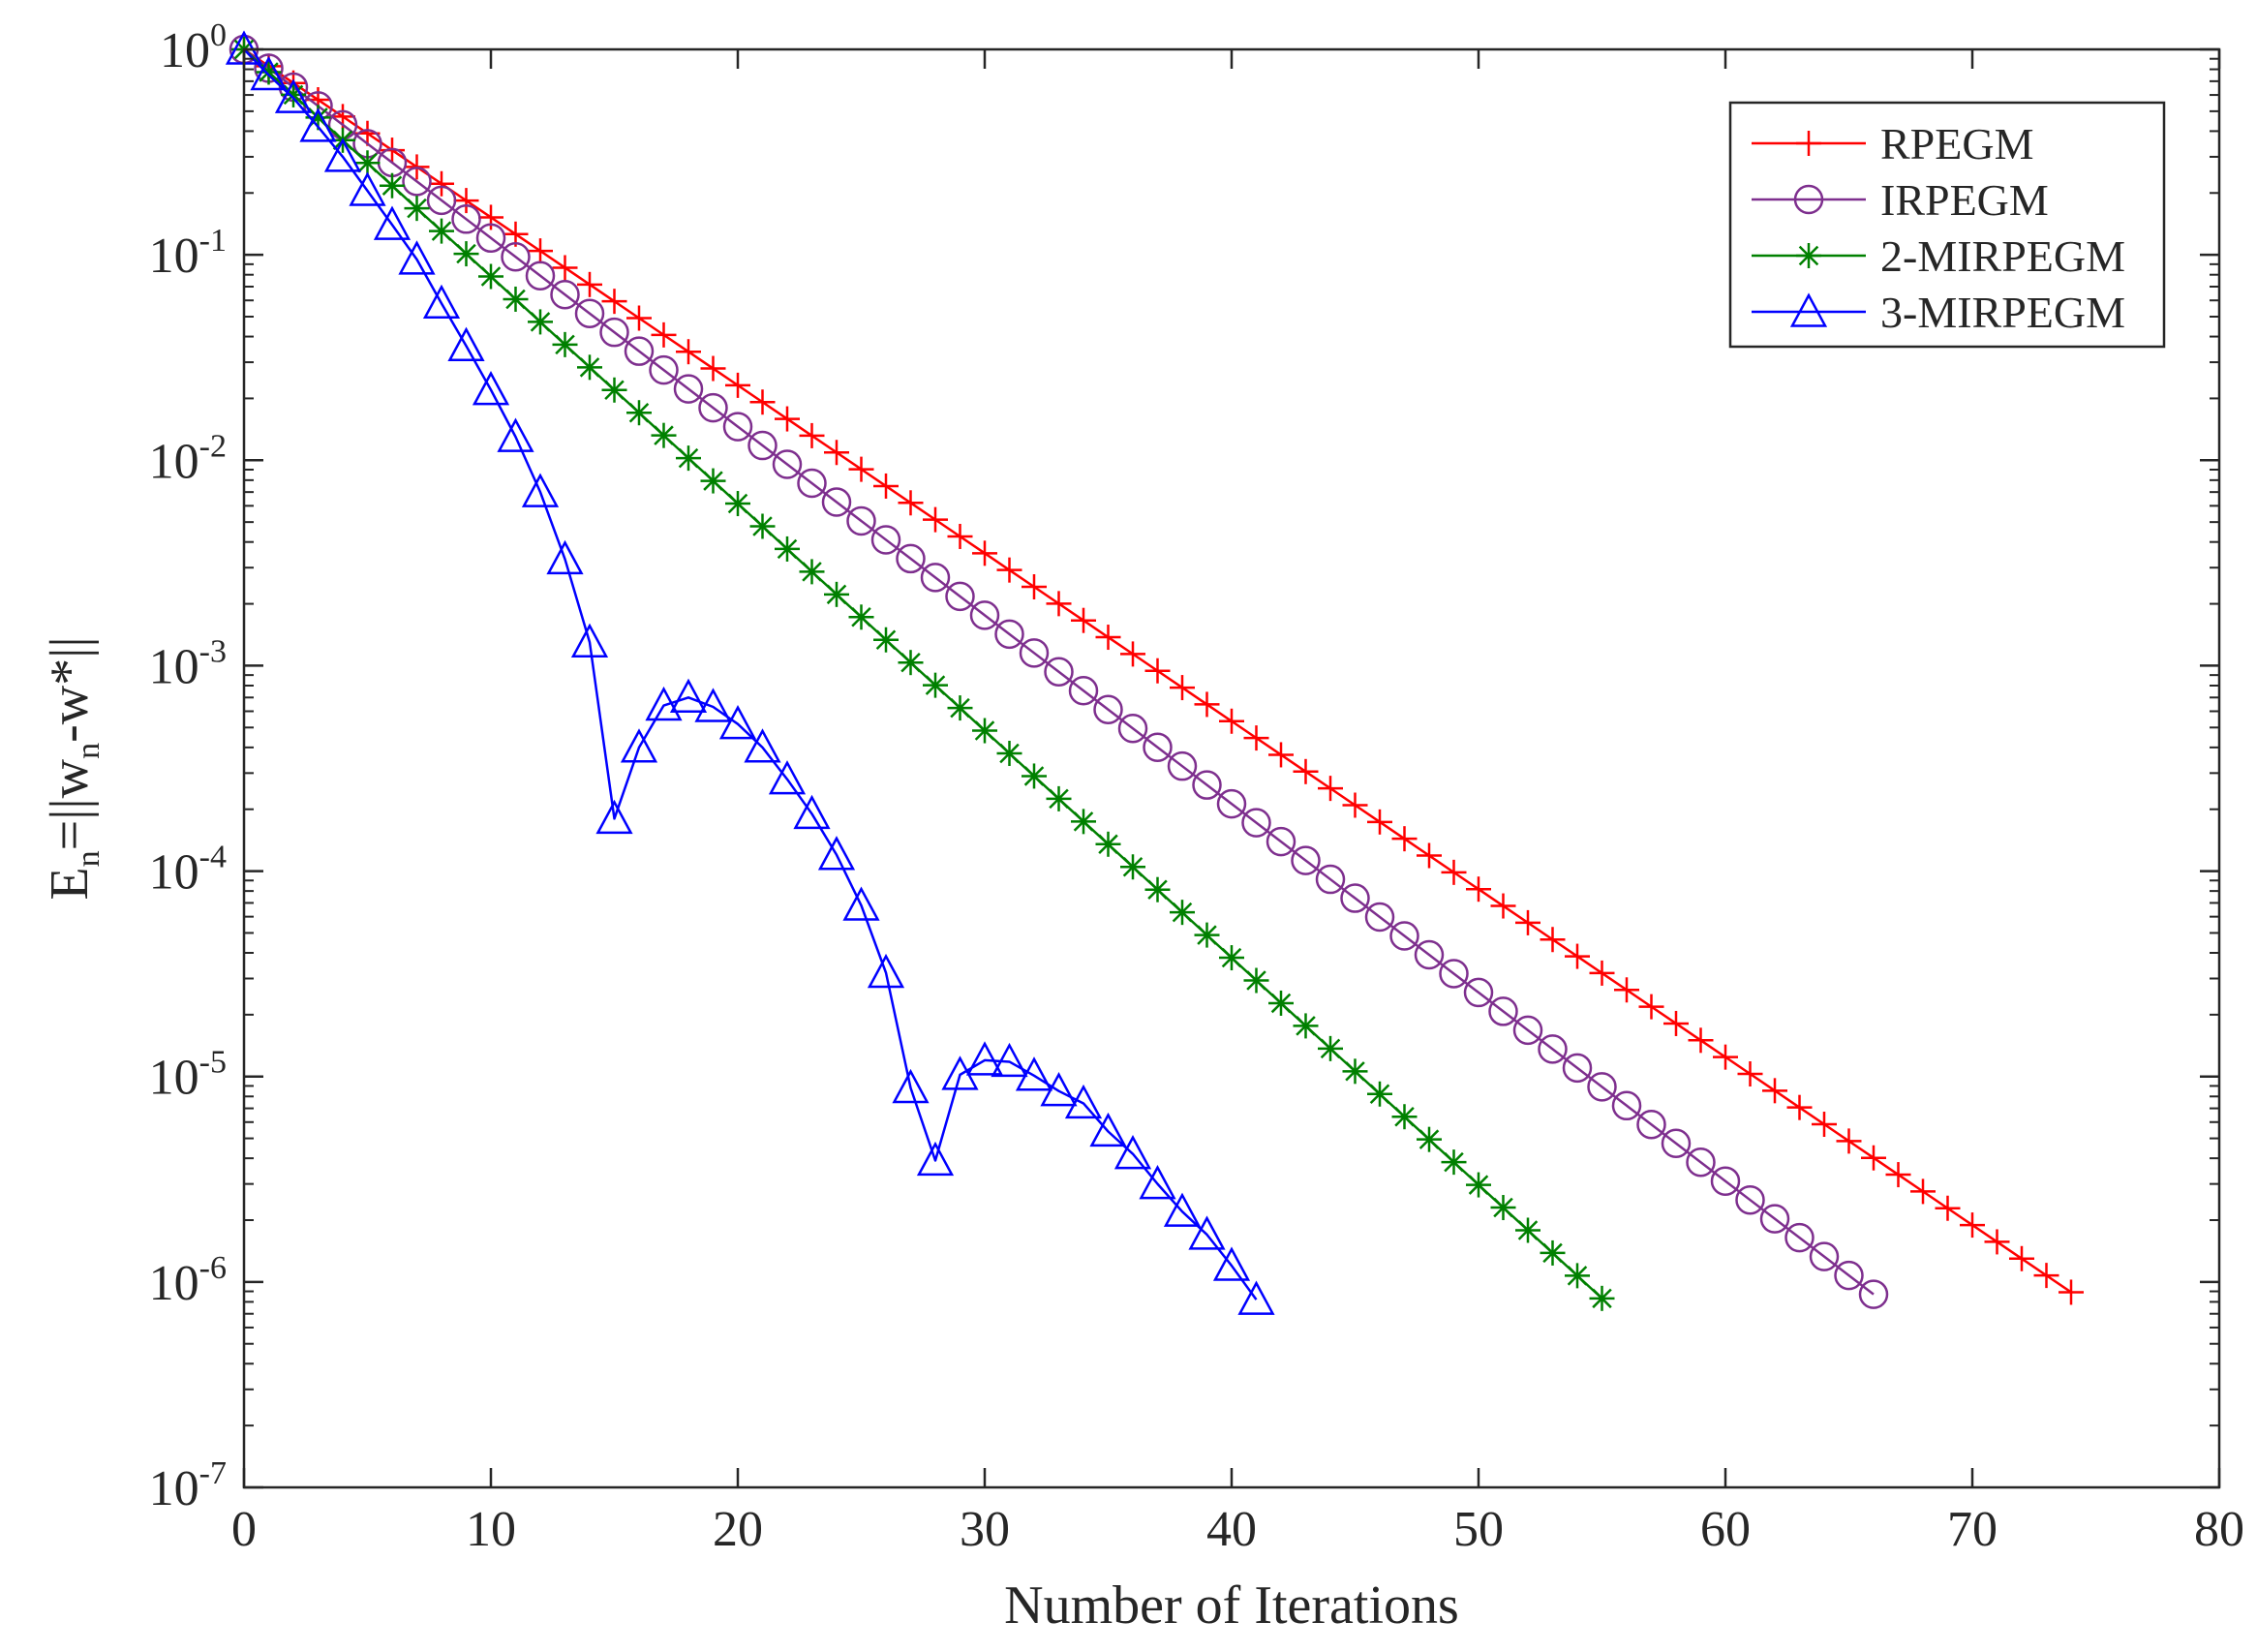 The image size is (2257, 1652). I want to click on legend-label: IRPEGM, so click(1965, 200).